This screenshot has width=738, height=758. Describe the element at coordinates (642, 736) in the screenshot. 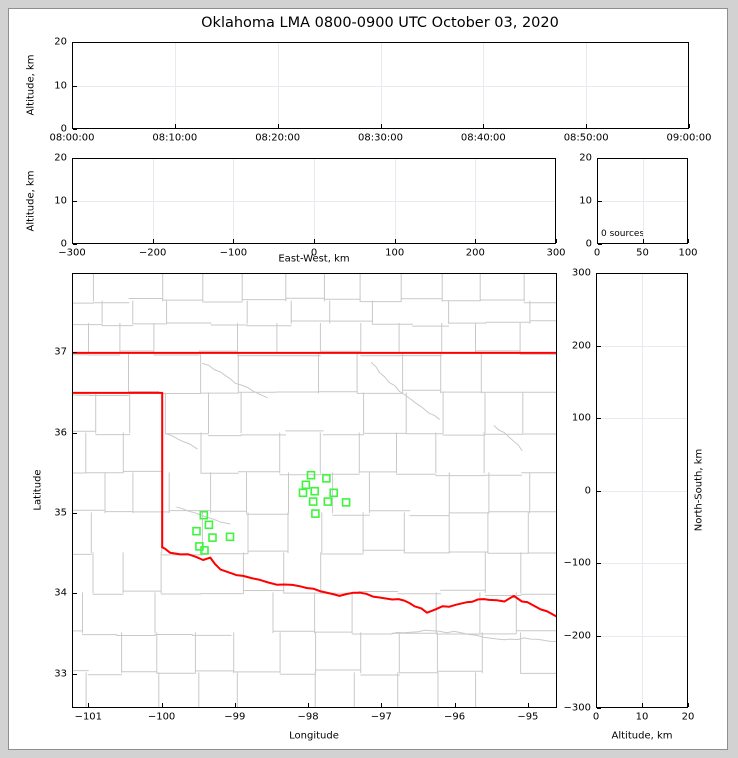

I see `ns-height-xlabel: Altitude, km` at that location.